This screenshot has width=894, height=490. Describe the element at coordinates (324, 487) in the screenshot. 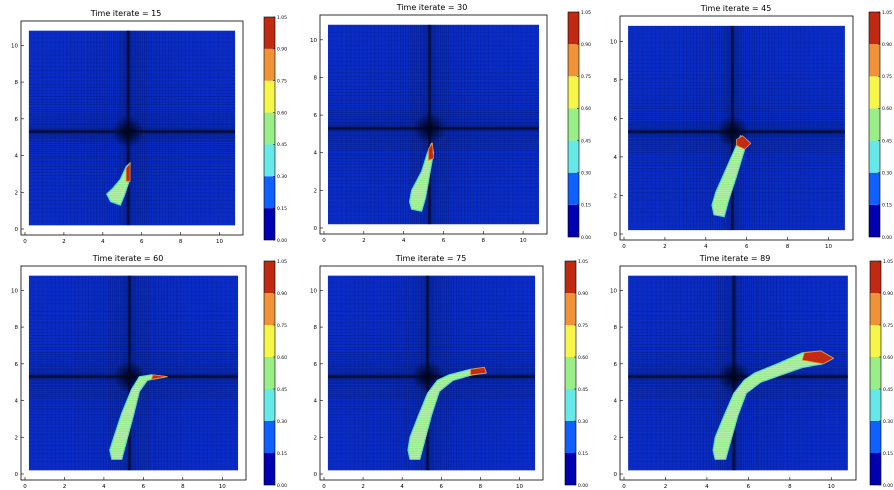

I see `x-tick-label: 0` at that location.